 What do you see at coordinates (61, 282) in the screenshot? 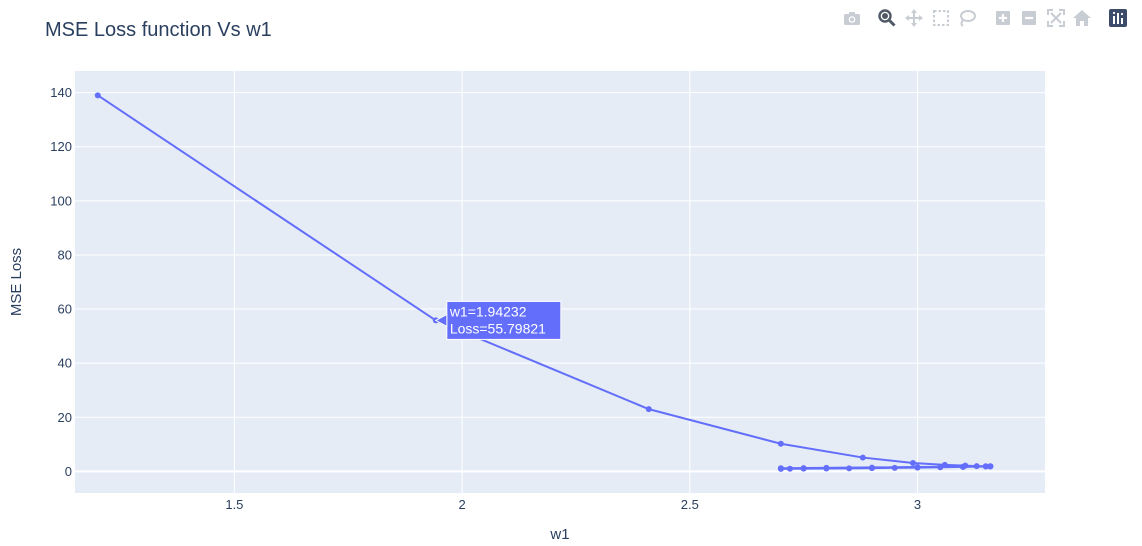
I see `y-tick-labels: 0 20 40 60 80 100 120 140` at bounding box center [61, 282].